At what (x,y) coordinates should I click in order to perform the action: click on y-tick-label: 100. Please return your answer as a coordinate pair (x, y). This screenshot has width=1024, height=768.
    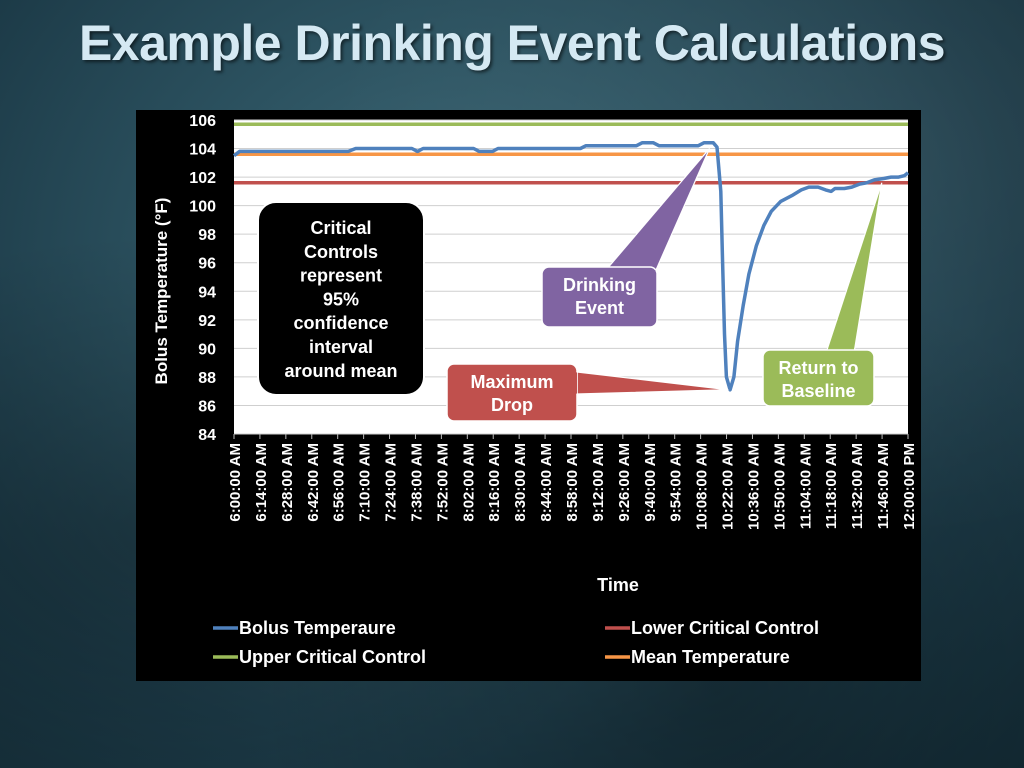
    Looking at the image, I should click on (202, 207).